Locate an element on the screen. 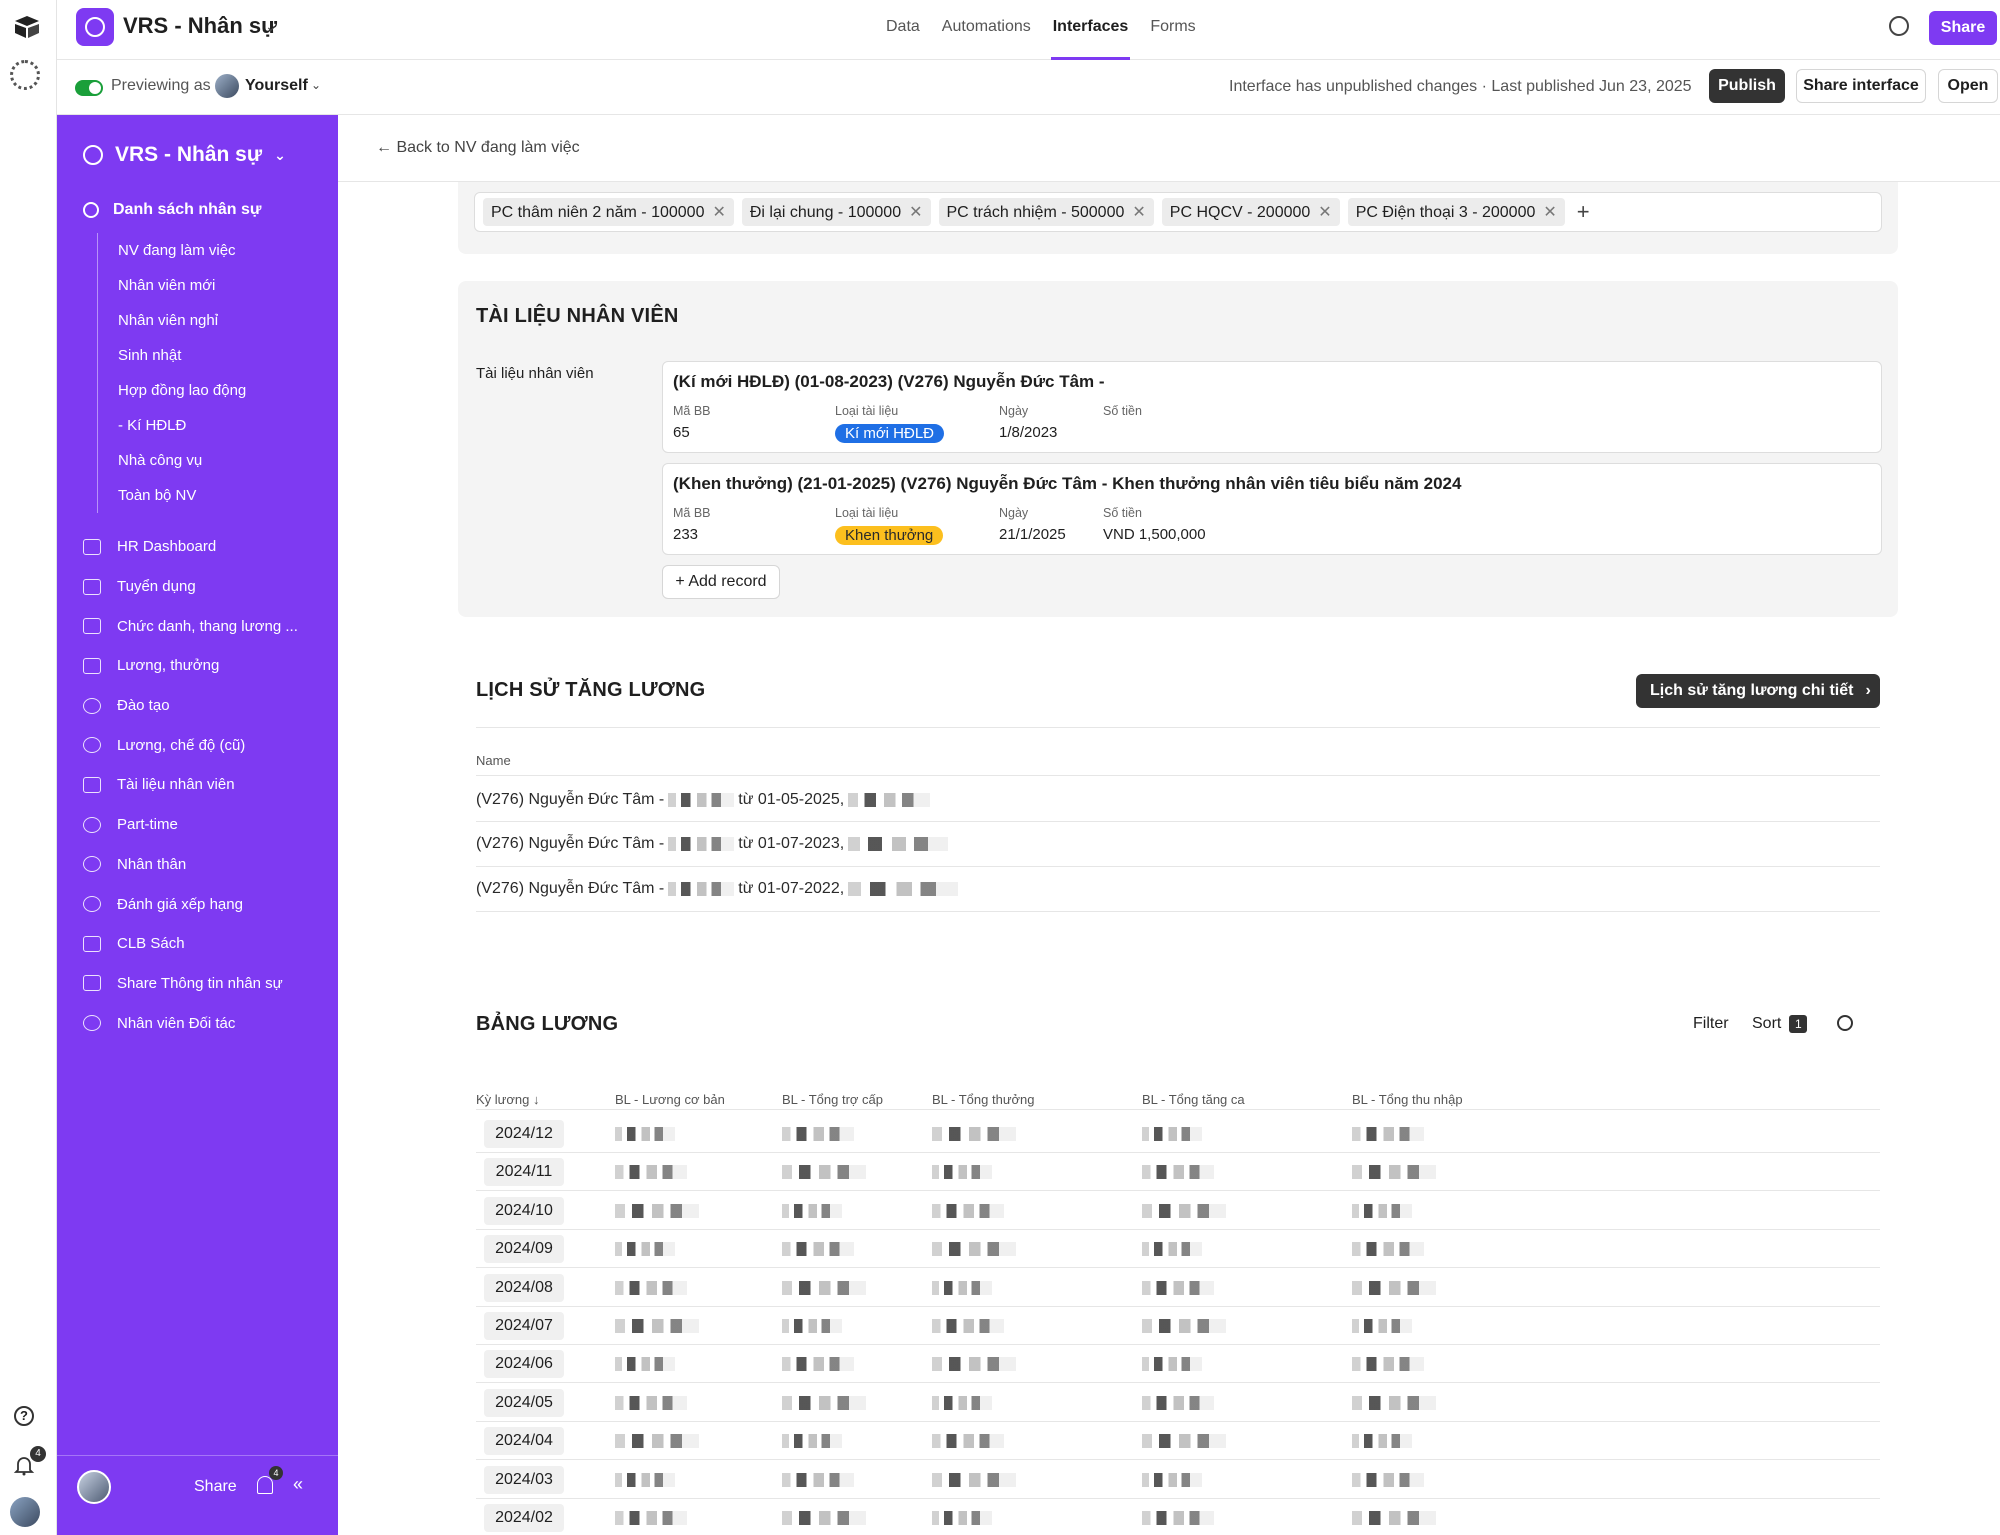 This screenshot has height=1535, width=2000. period-cell: 2024/04 is located at coordinates (524, 1441).